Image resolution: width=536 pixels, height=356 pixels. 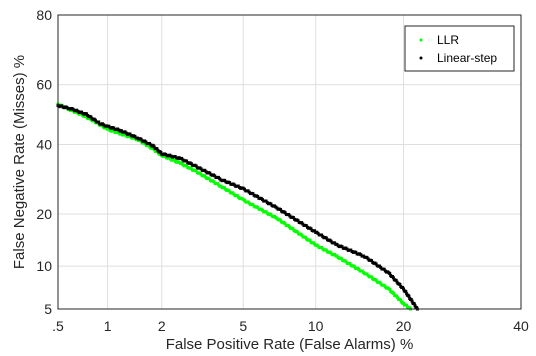 What do you see at coordinates (421, 58) in the screenshot?
I see `legend-marker-linear-step` at bounding box center [421, 58].